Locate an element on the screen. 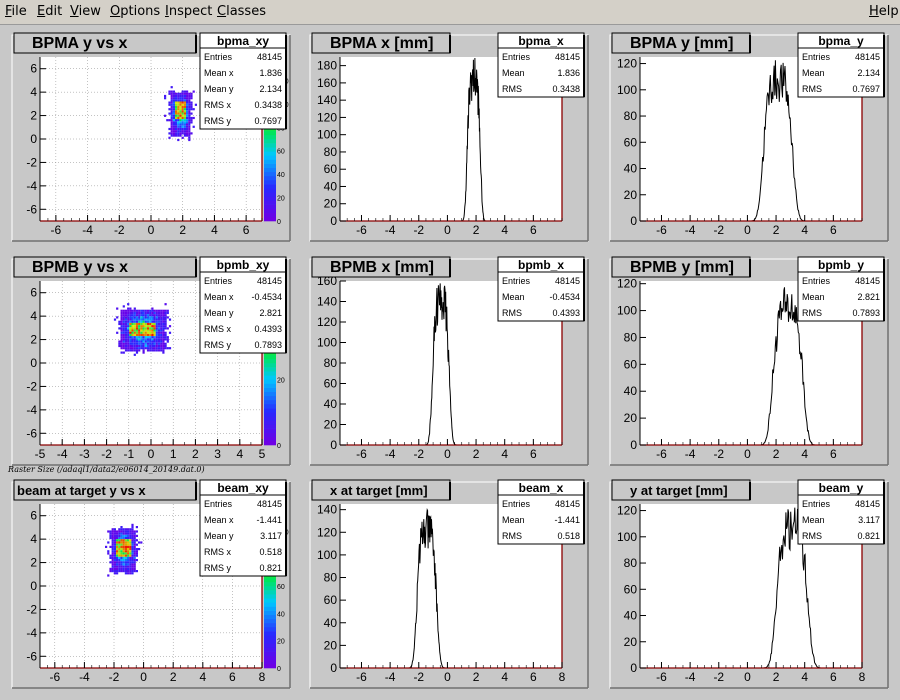  stats-value: 2.821 is located at coordinates (270, 313).